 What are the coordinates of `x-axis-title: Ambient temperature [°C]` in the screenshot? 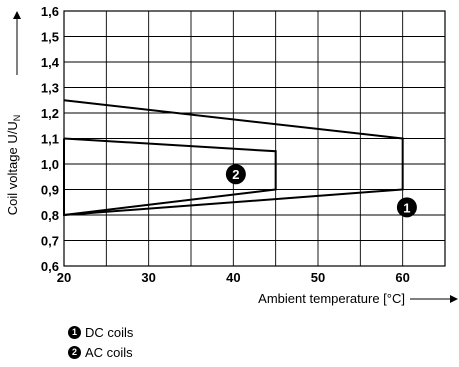 It's located at (331, 298).